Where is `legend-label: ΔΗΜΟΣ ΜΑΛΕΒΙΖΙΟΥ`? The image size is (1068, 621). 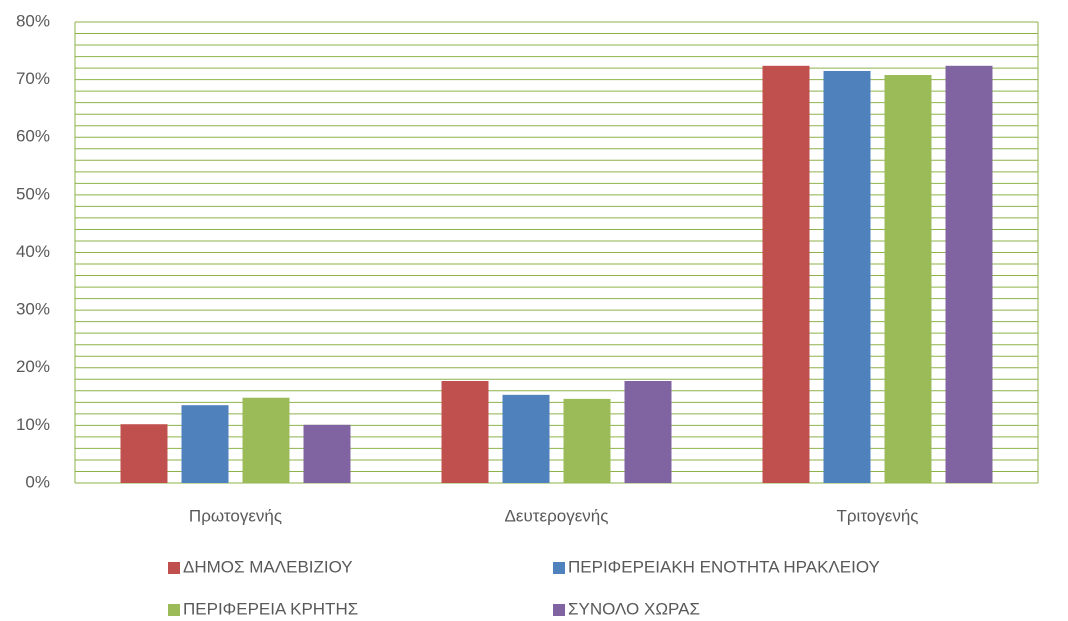 legend-label: ΔΗΜΟΣ ΜΑΛΕΒΙΖΙΟΥ is located at coordinates (268, 566).